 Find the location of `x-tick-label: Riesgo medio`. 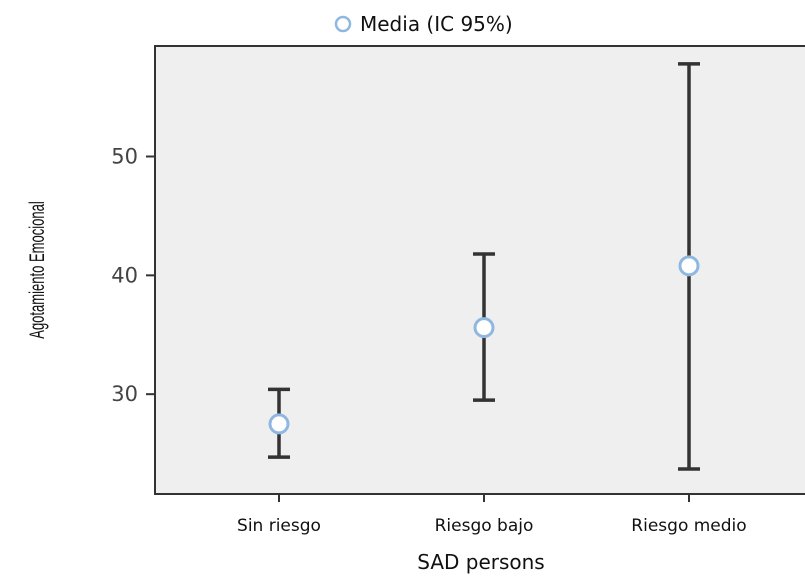

x-tick-label: Riesgo medio is located at coordinates (688, 526).